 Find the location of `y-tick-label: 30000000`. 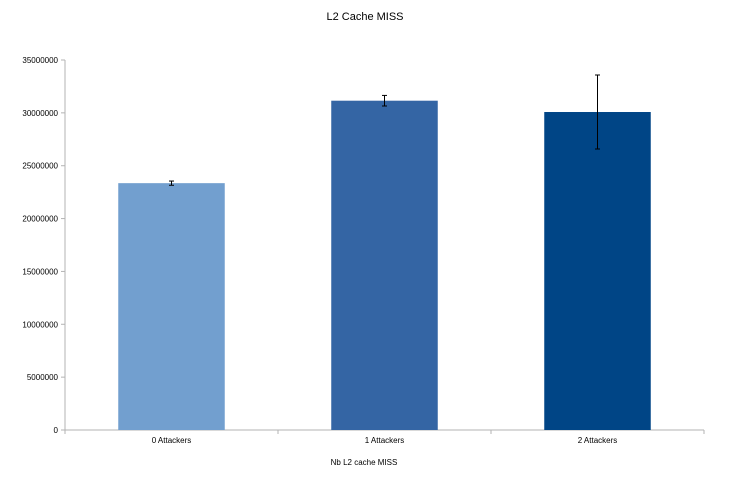

y-tick-label: 30000000 is located at coordinates (40, 113).